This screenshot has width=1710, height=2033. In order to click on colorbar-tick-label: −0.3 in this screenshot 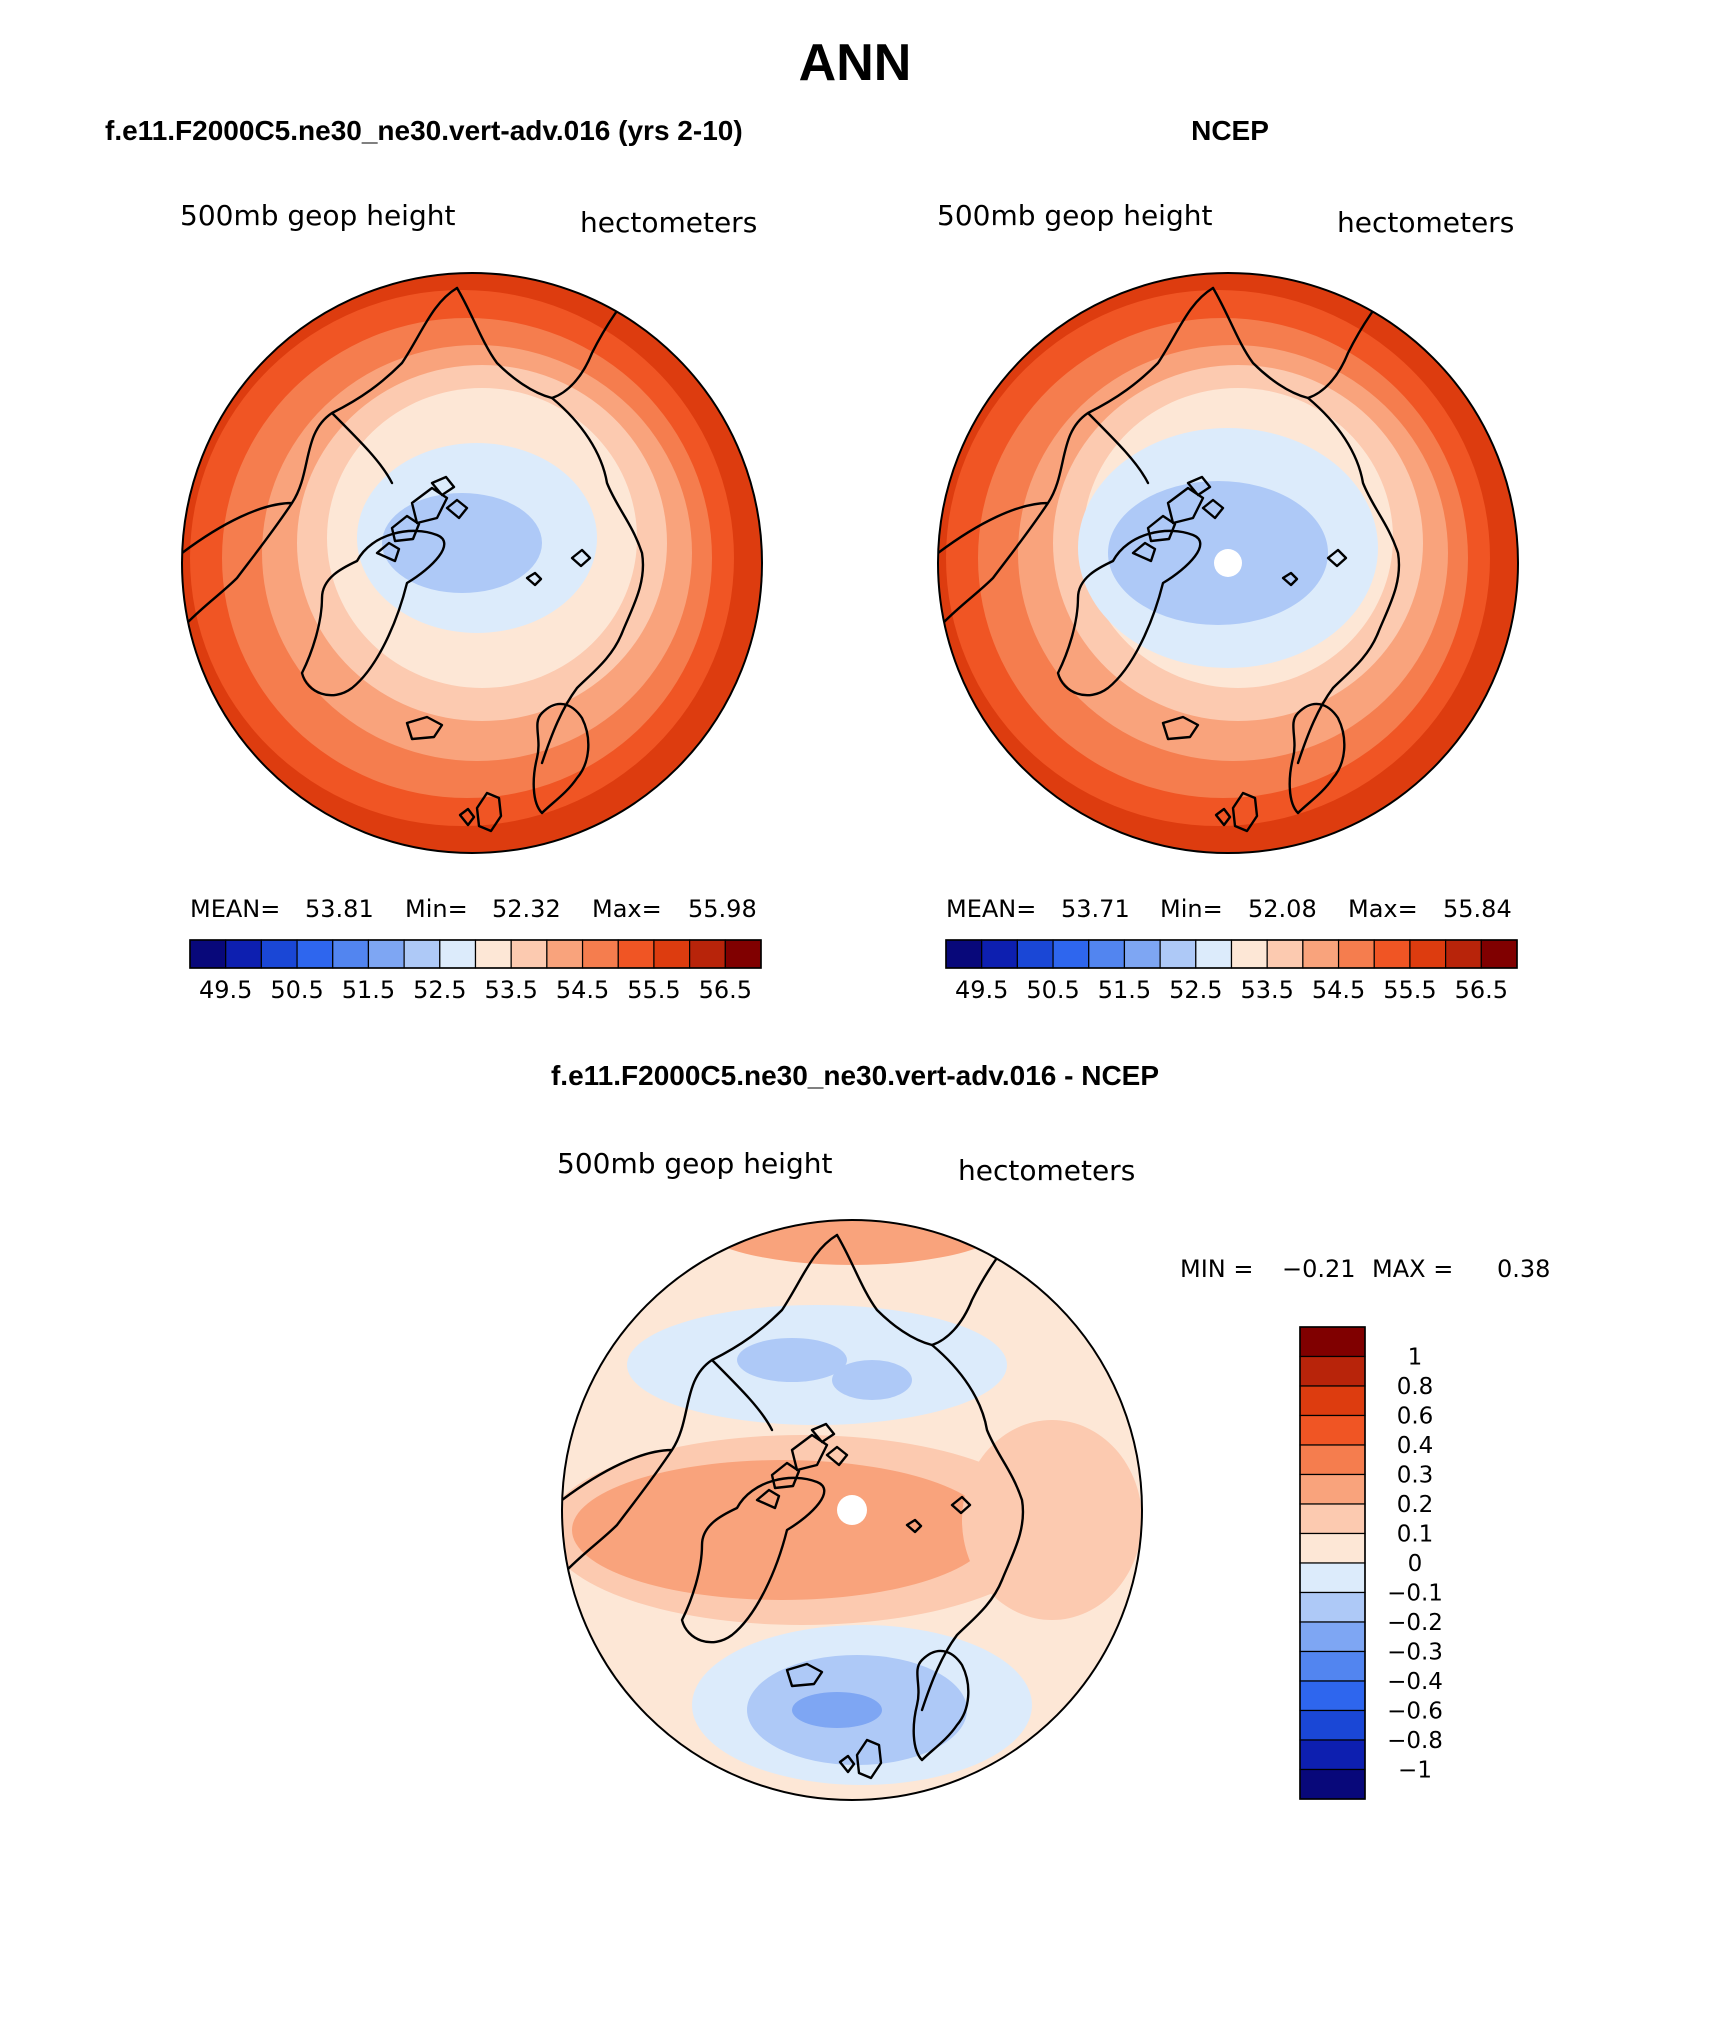, I will do `click(1415, 1653)`.